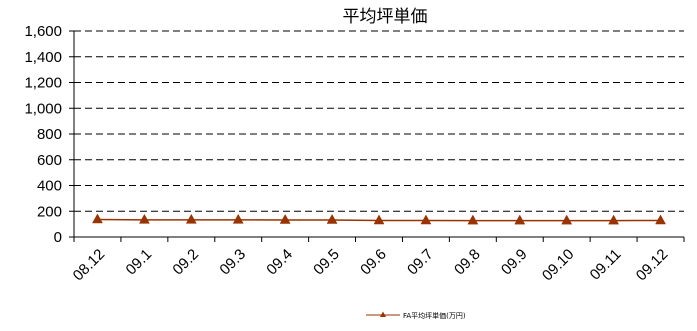 This screenshot has width=697, height=331. Describe the element at coordinates (49, 186) in the screenshot. I see `y-tick-label: 400` at that location.